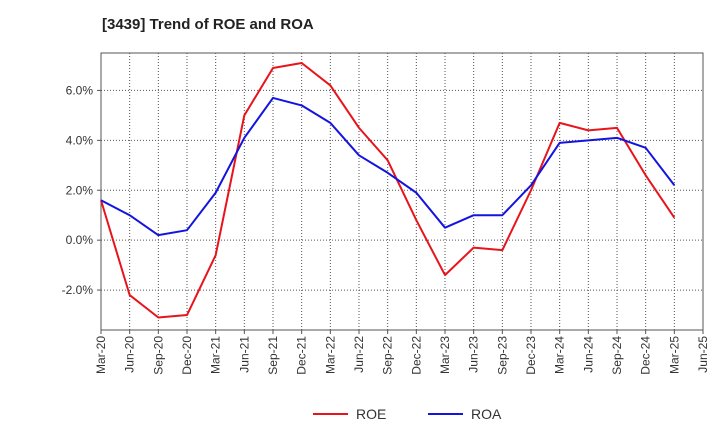 This screenshot has width=720, height=440. Describe the element at coordinates (674, 355) in the screenshot. I see `x-tick-label: Mar-25` at that location.